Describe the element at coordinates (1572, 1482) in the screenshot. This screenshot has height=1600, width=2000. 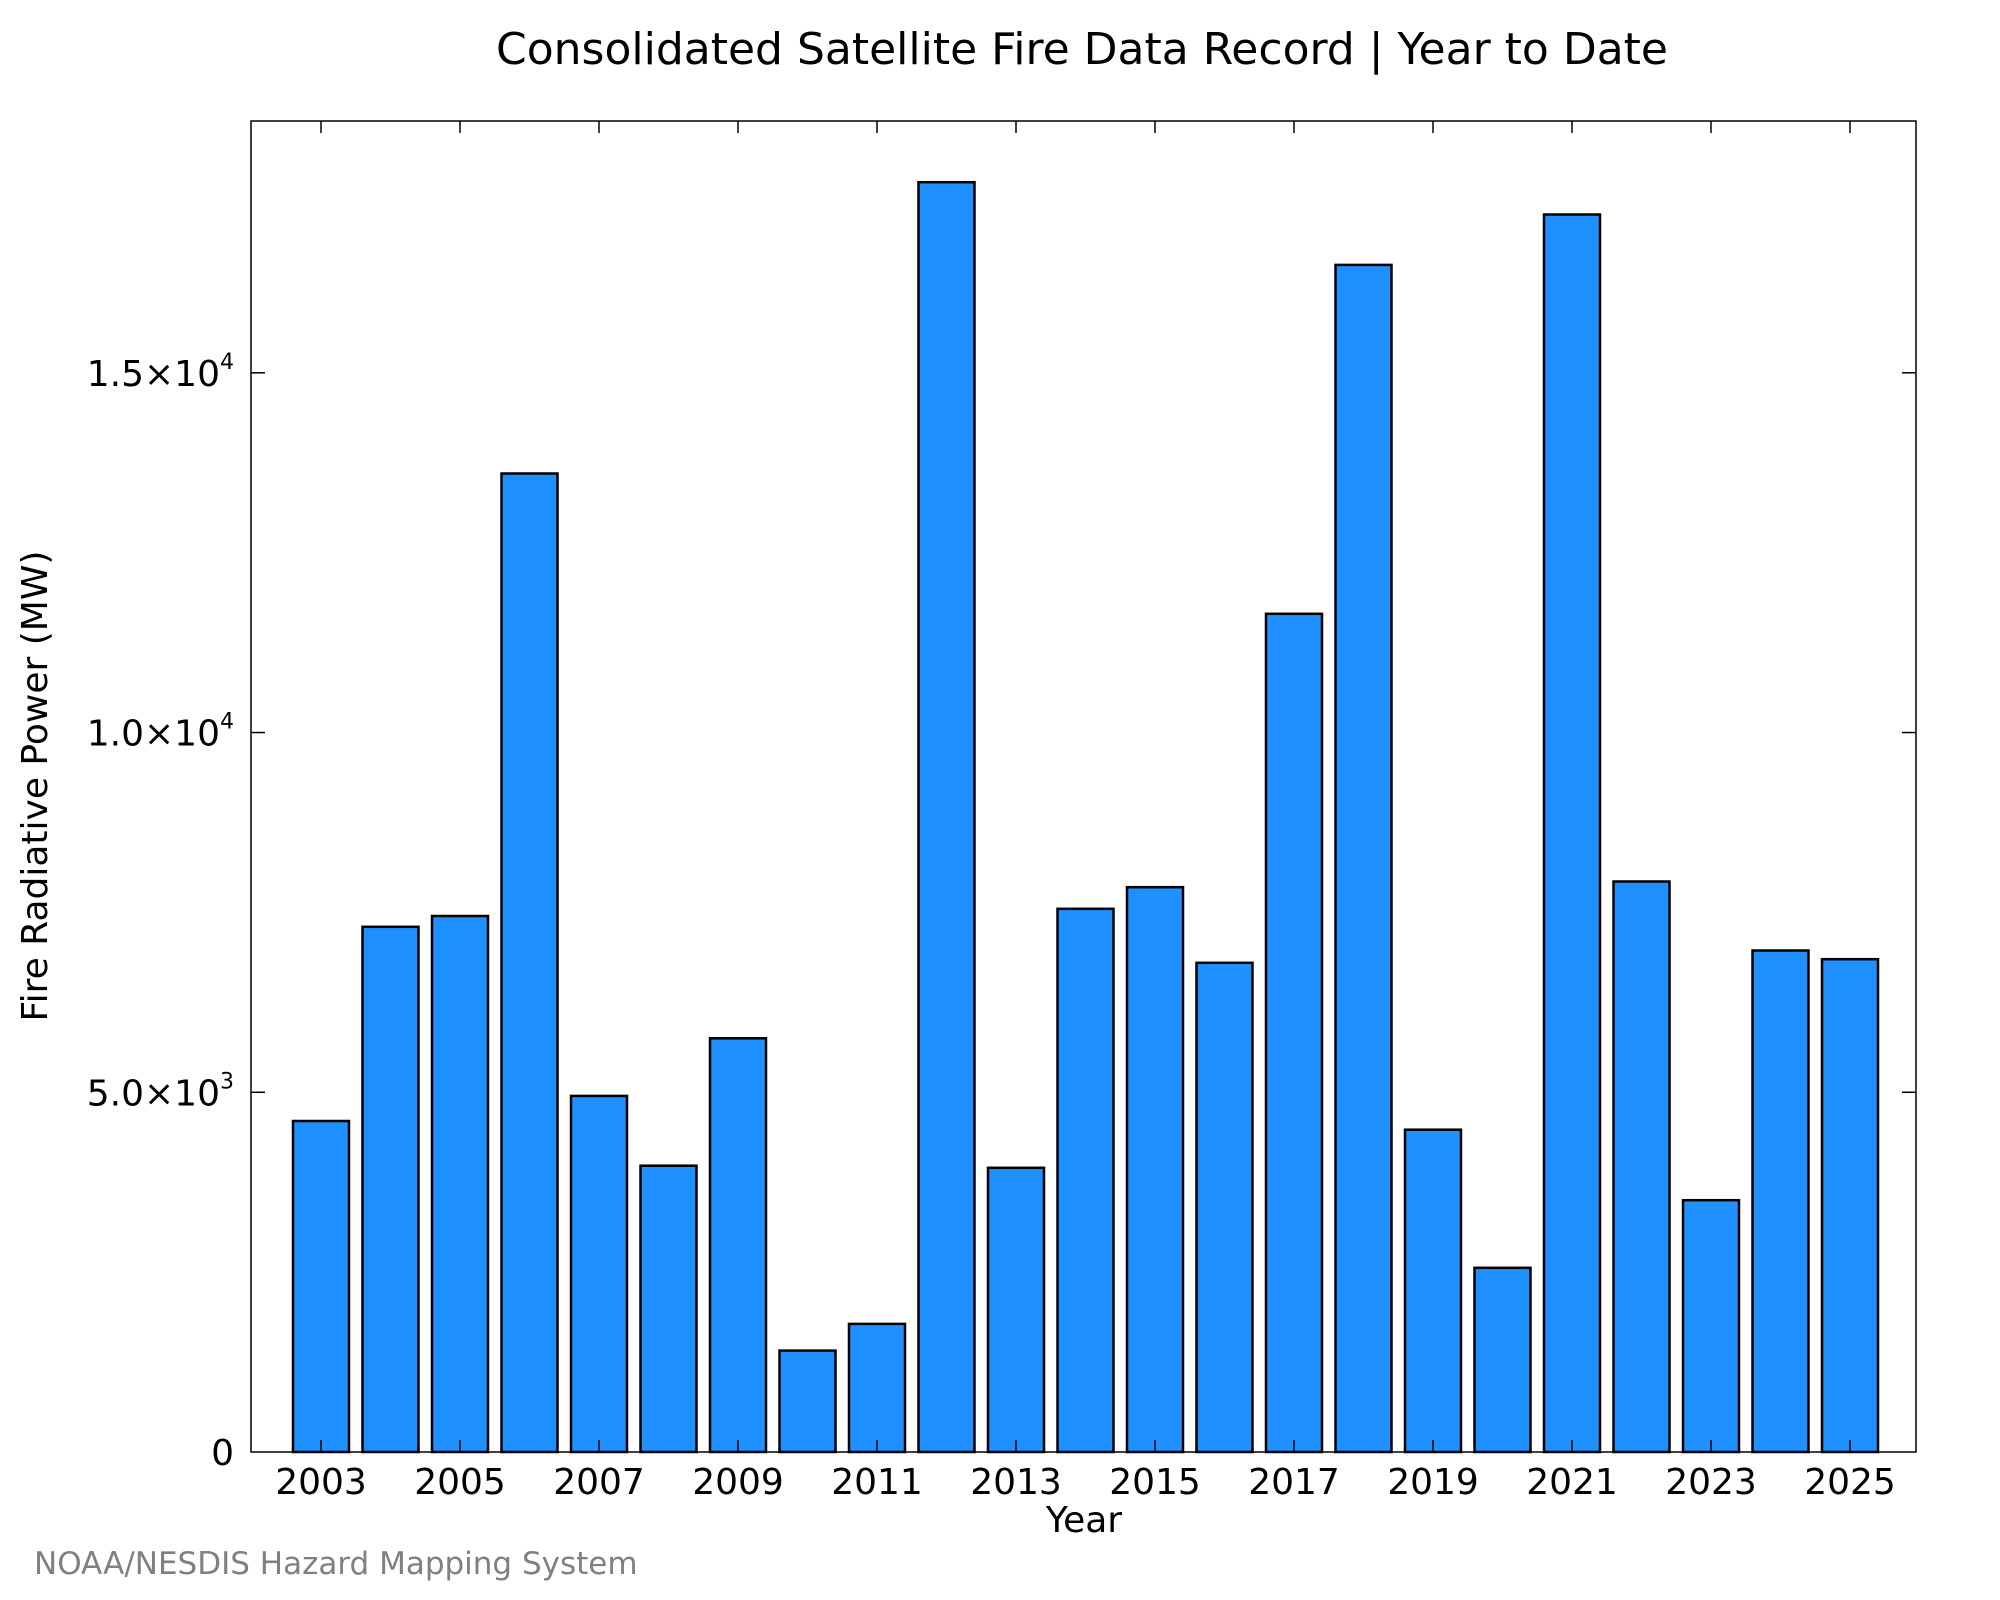
I see `x-tick-label: 2021` at that location.